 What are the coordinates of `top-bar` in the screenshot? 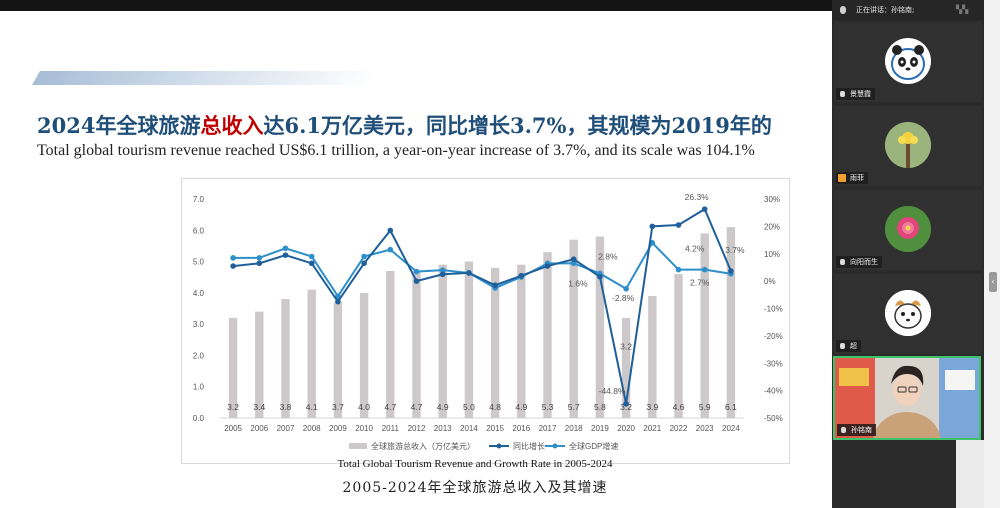 It's located at (500, 5).